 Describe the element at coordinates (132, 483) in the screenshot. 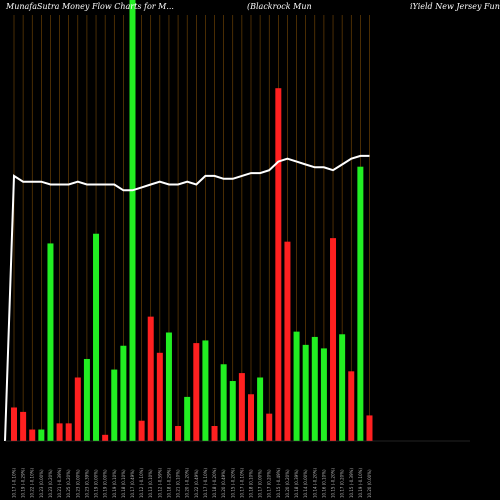

I see `tick-label: 10.17 (0.49%)` at that location.